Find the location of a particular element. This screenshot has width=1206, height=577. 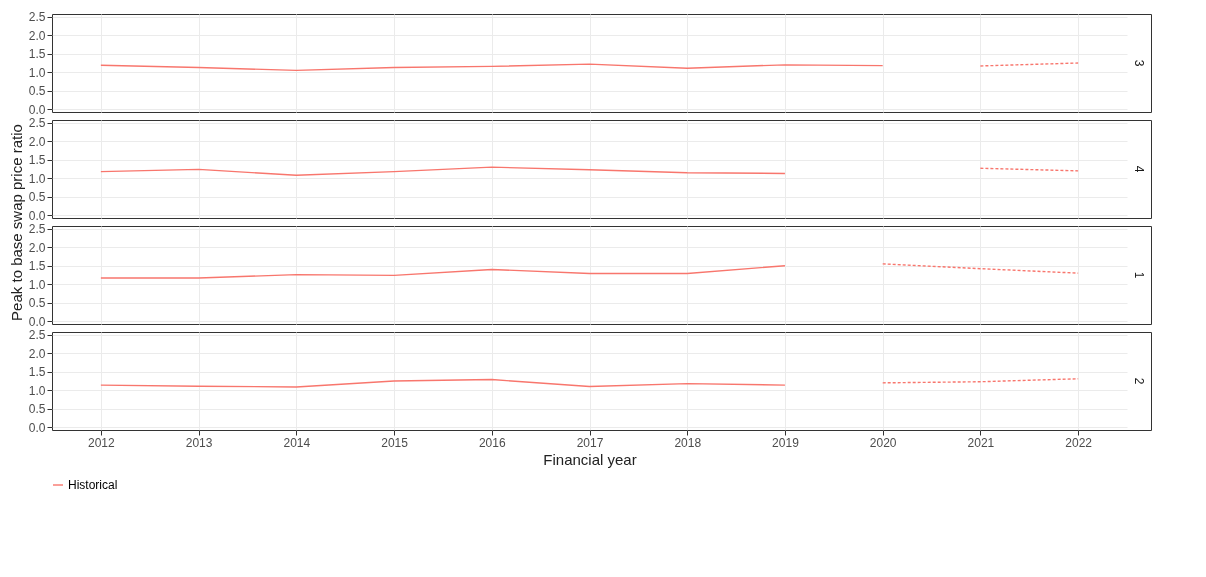

text: 2 is located at coordinates (1139, 381).